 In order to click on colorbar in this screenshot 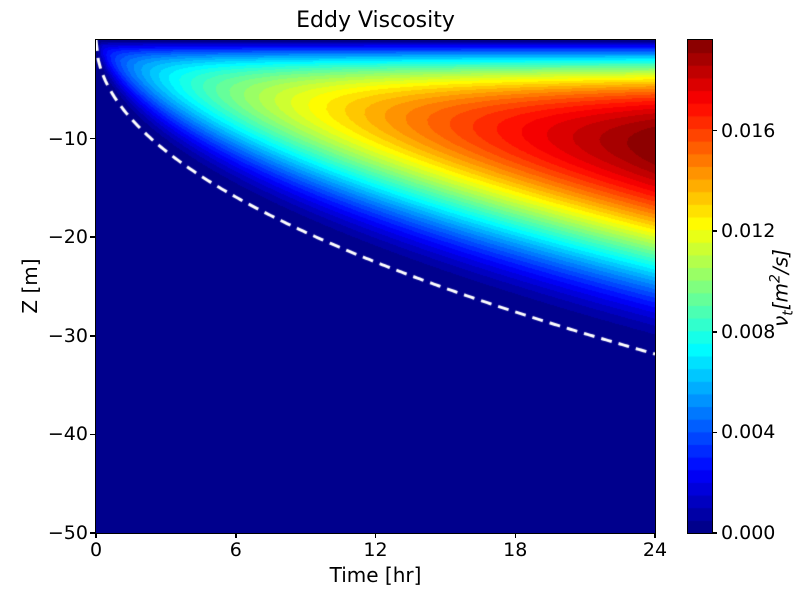, I will do `click(700, 286)`.